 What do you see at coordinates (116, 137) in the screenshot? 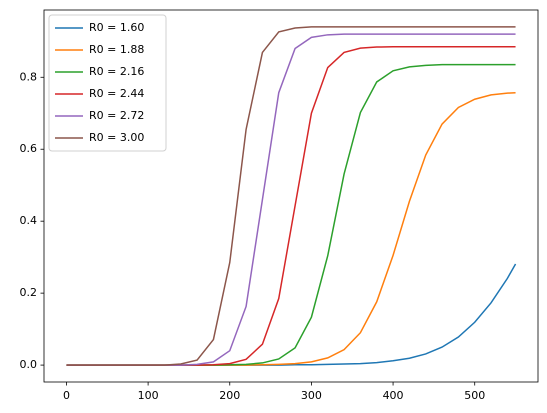
I see `legend-label: R0 = 3.00` at bounding box center [116, 137].